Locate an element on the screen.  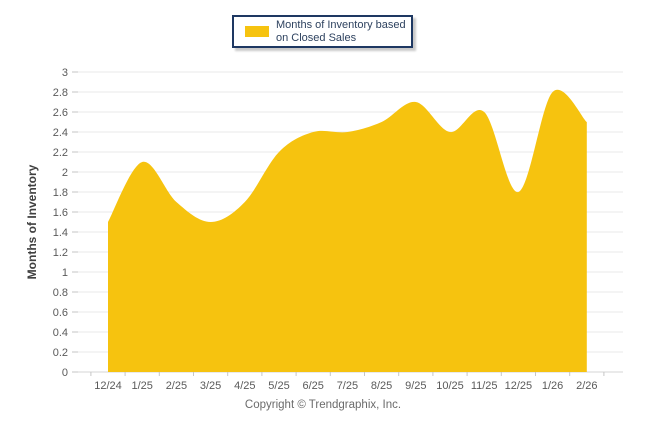
y-tick-label: 1.2 is located at coordinates (60, 253).